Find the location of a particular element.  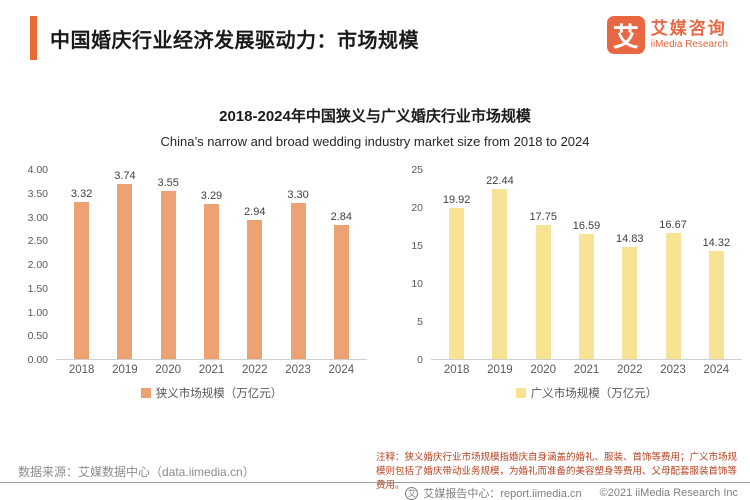

bar-value-label: 19.92 is located at coordinates (456, 200).